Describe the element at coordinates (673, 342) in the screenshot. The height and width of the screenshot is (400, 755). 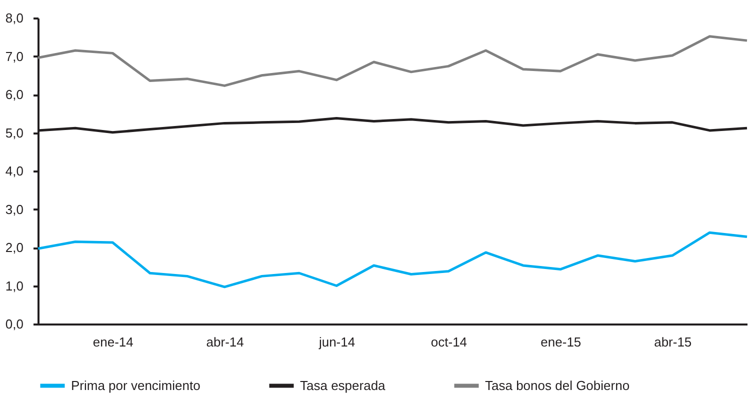
I see `x-tick-label: abr-15` at that location.